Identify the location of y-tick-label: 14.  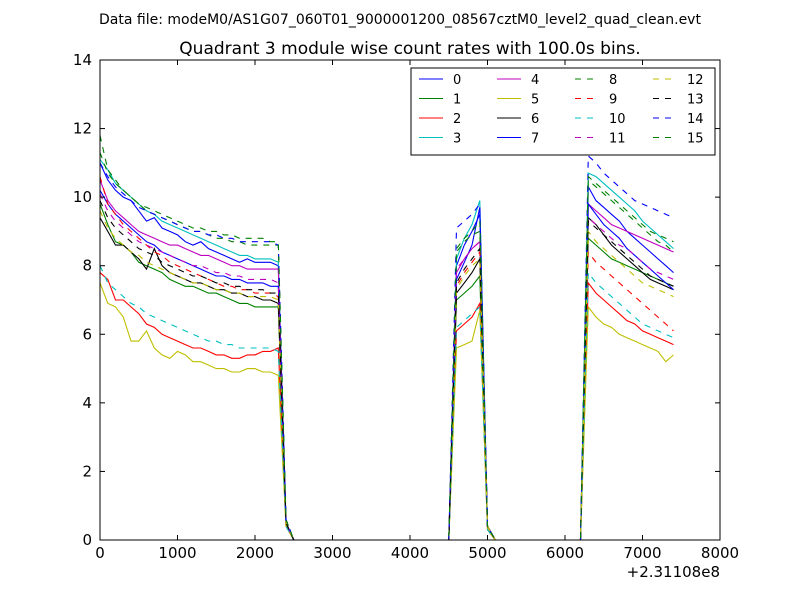
(82, 60).